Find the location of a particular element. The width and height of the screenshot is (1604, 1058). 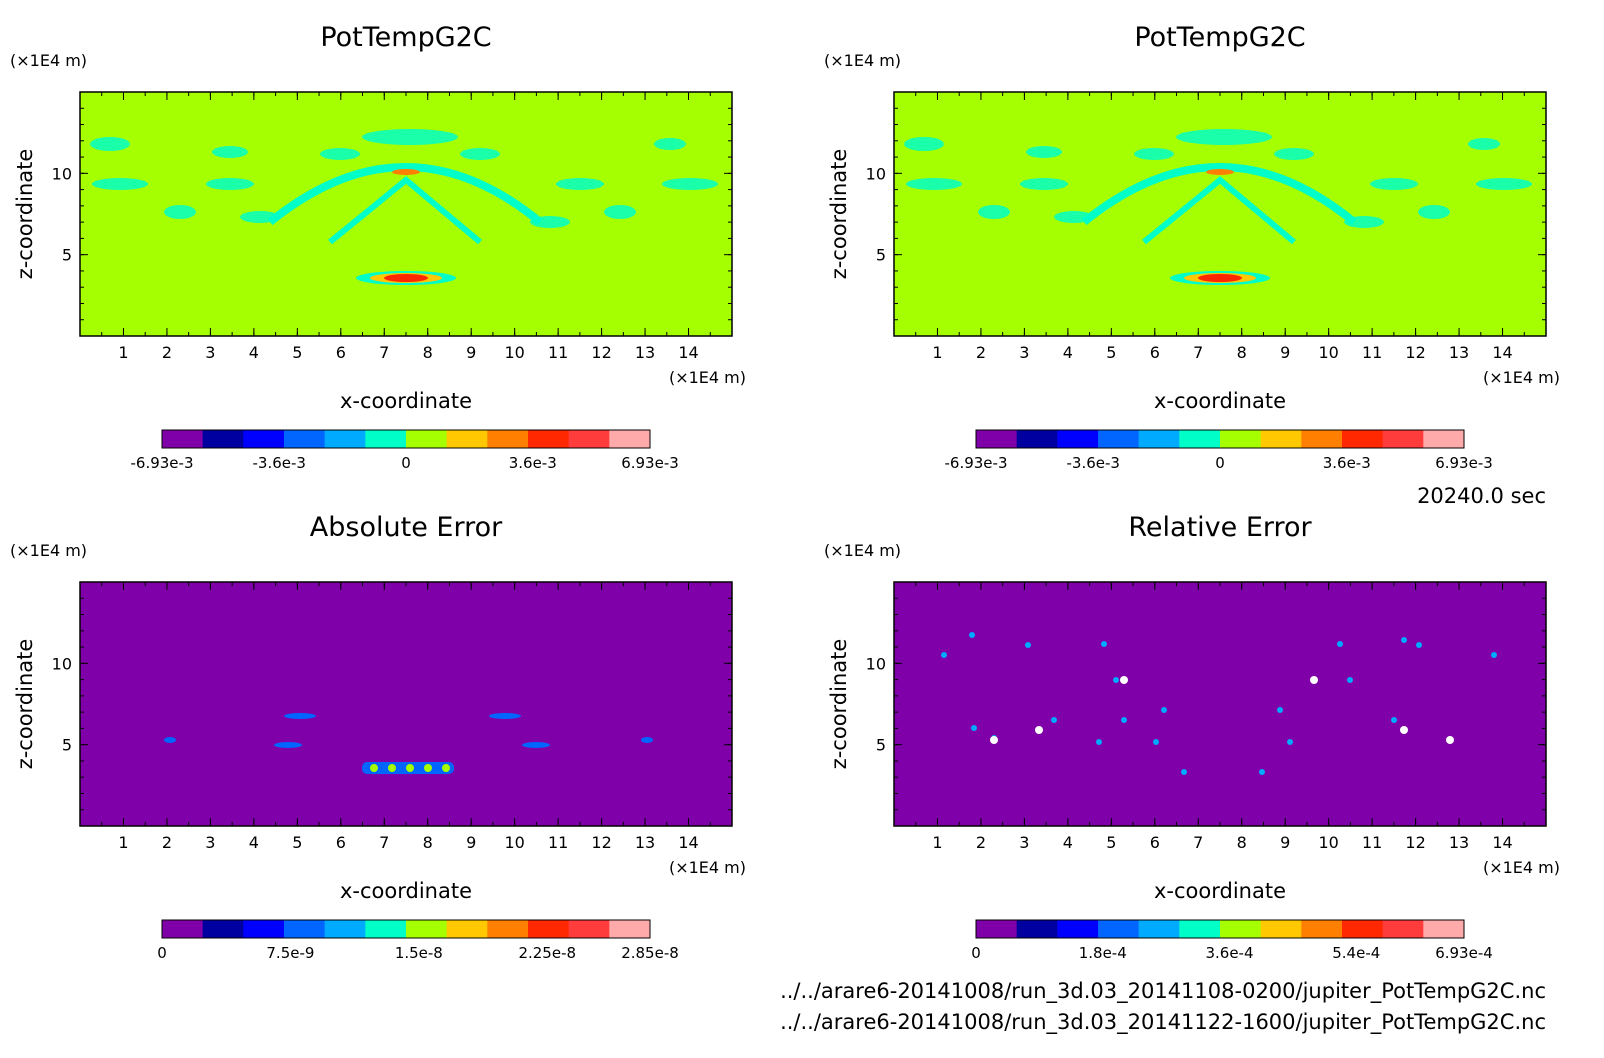

x-tick-label: 1 is located at coordinates (937, 842).